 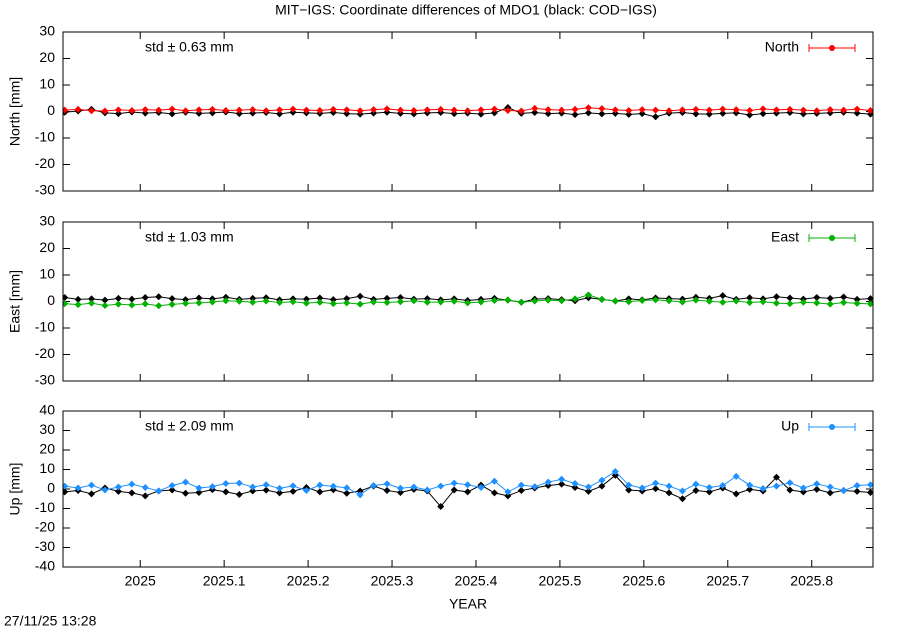 What do you see at coordinates (50, 621) in the screenshot?
I see `timestamp: 27/11/25 13:28` at bounding box center [50, 621].